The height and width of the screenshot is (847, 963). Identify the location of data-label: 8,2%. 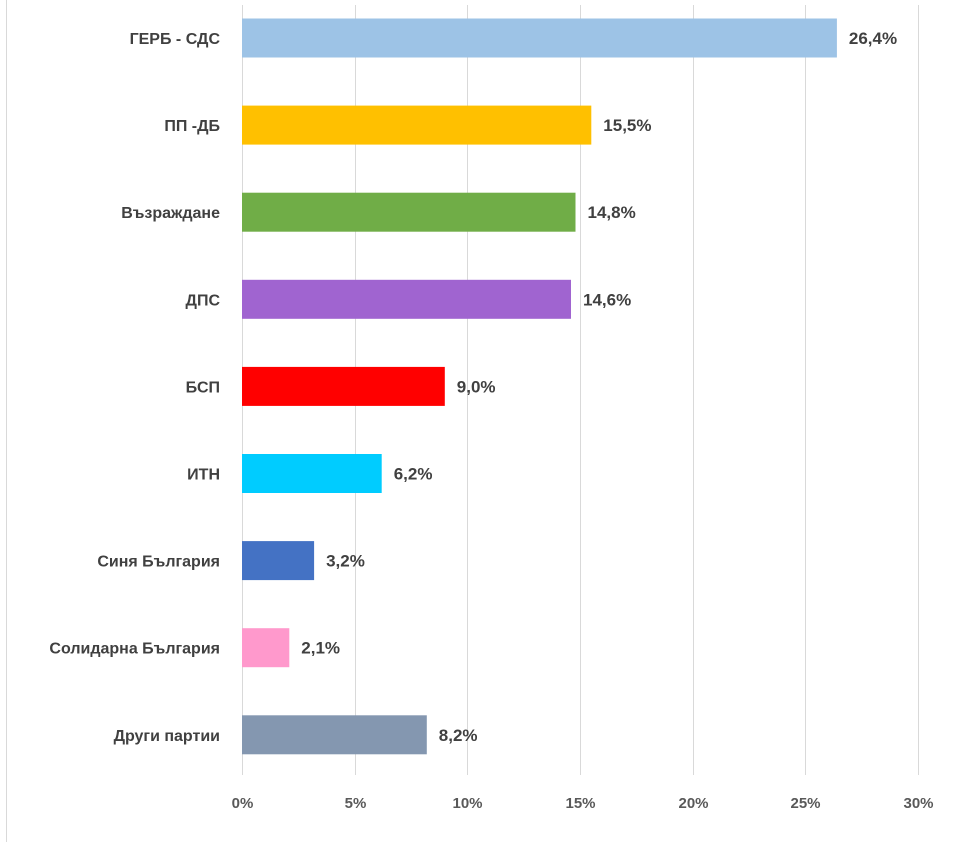
(458, 735).